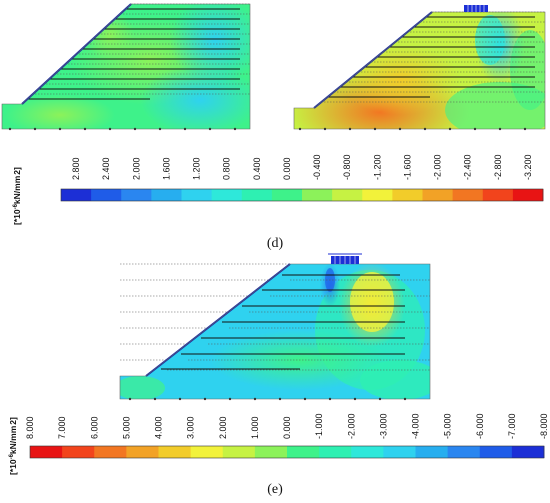 This screenshot has height=503, width=550. What do you see at coordinates (416, 426) in the screenshot?
I see `scale-tick-label: -4.000` at bounding box center [416, 426].